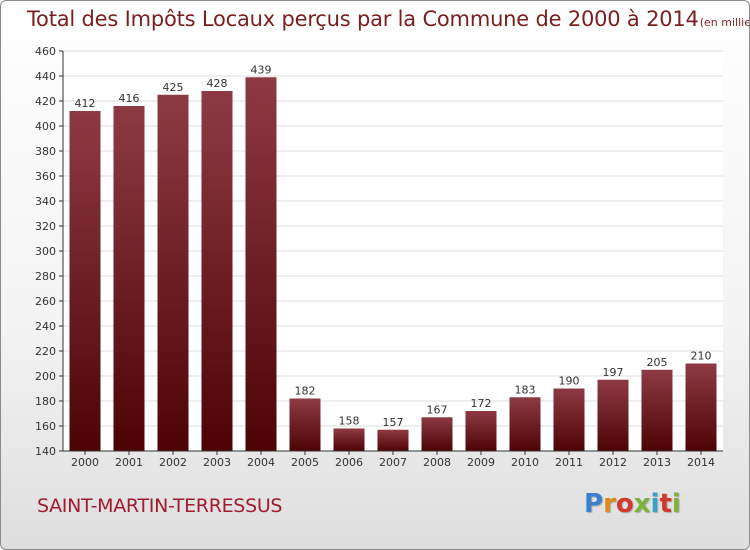  Describe the element at coordinates (569, 462) in the screenshot. I see `x-tick-label: 2011` at that location.